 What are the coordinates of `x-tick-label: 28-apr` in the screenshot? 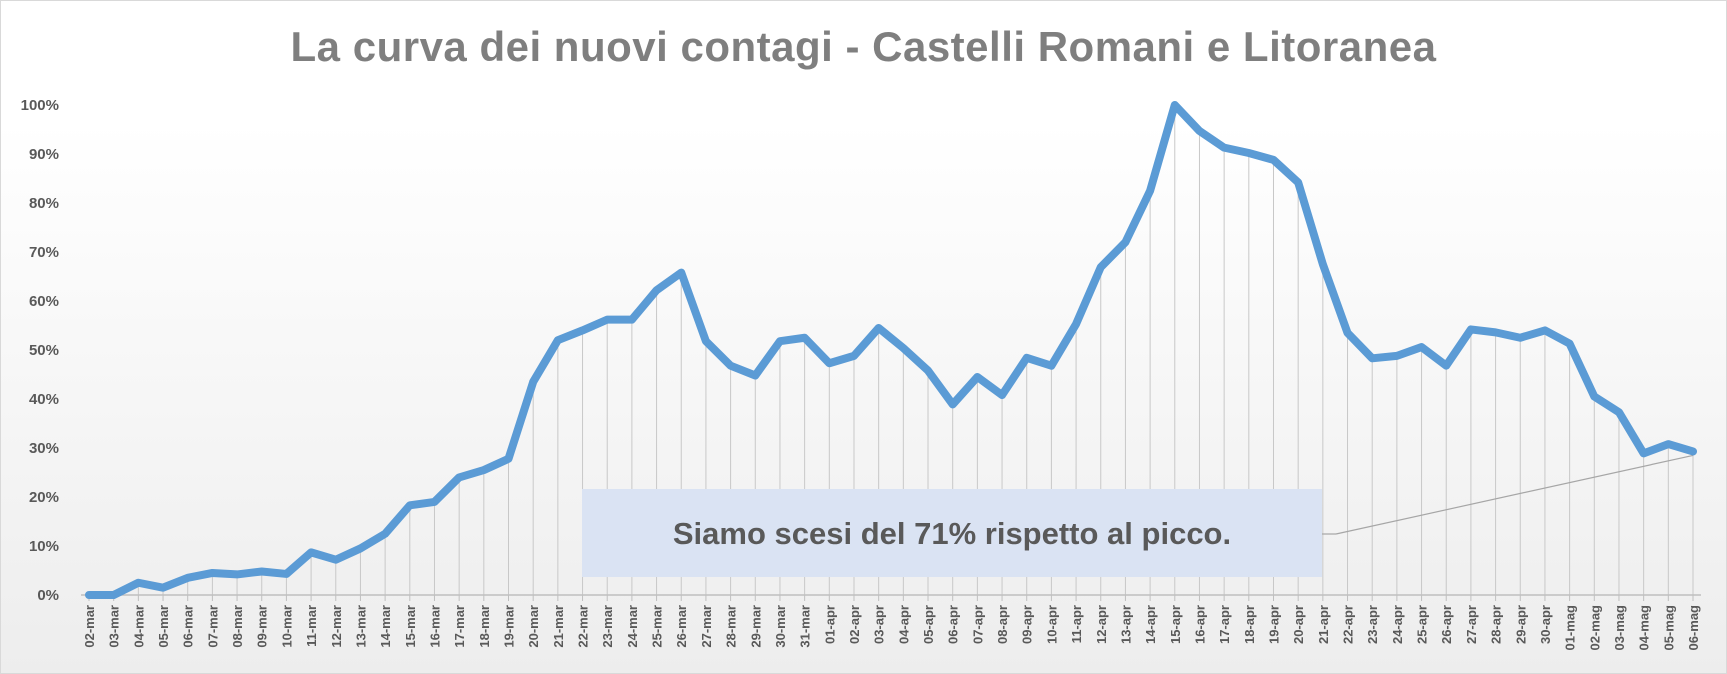 It's located at (1496, 624).